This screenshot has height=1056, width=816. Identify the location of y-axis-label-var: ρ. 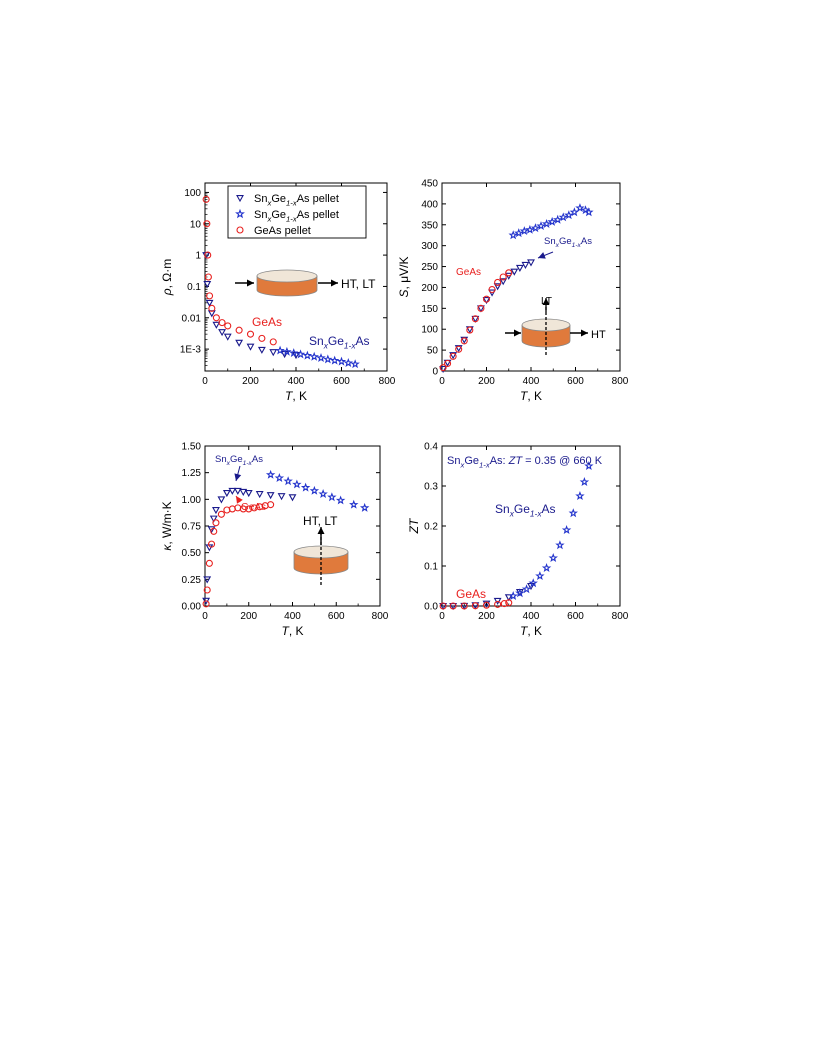
(167, 292).